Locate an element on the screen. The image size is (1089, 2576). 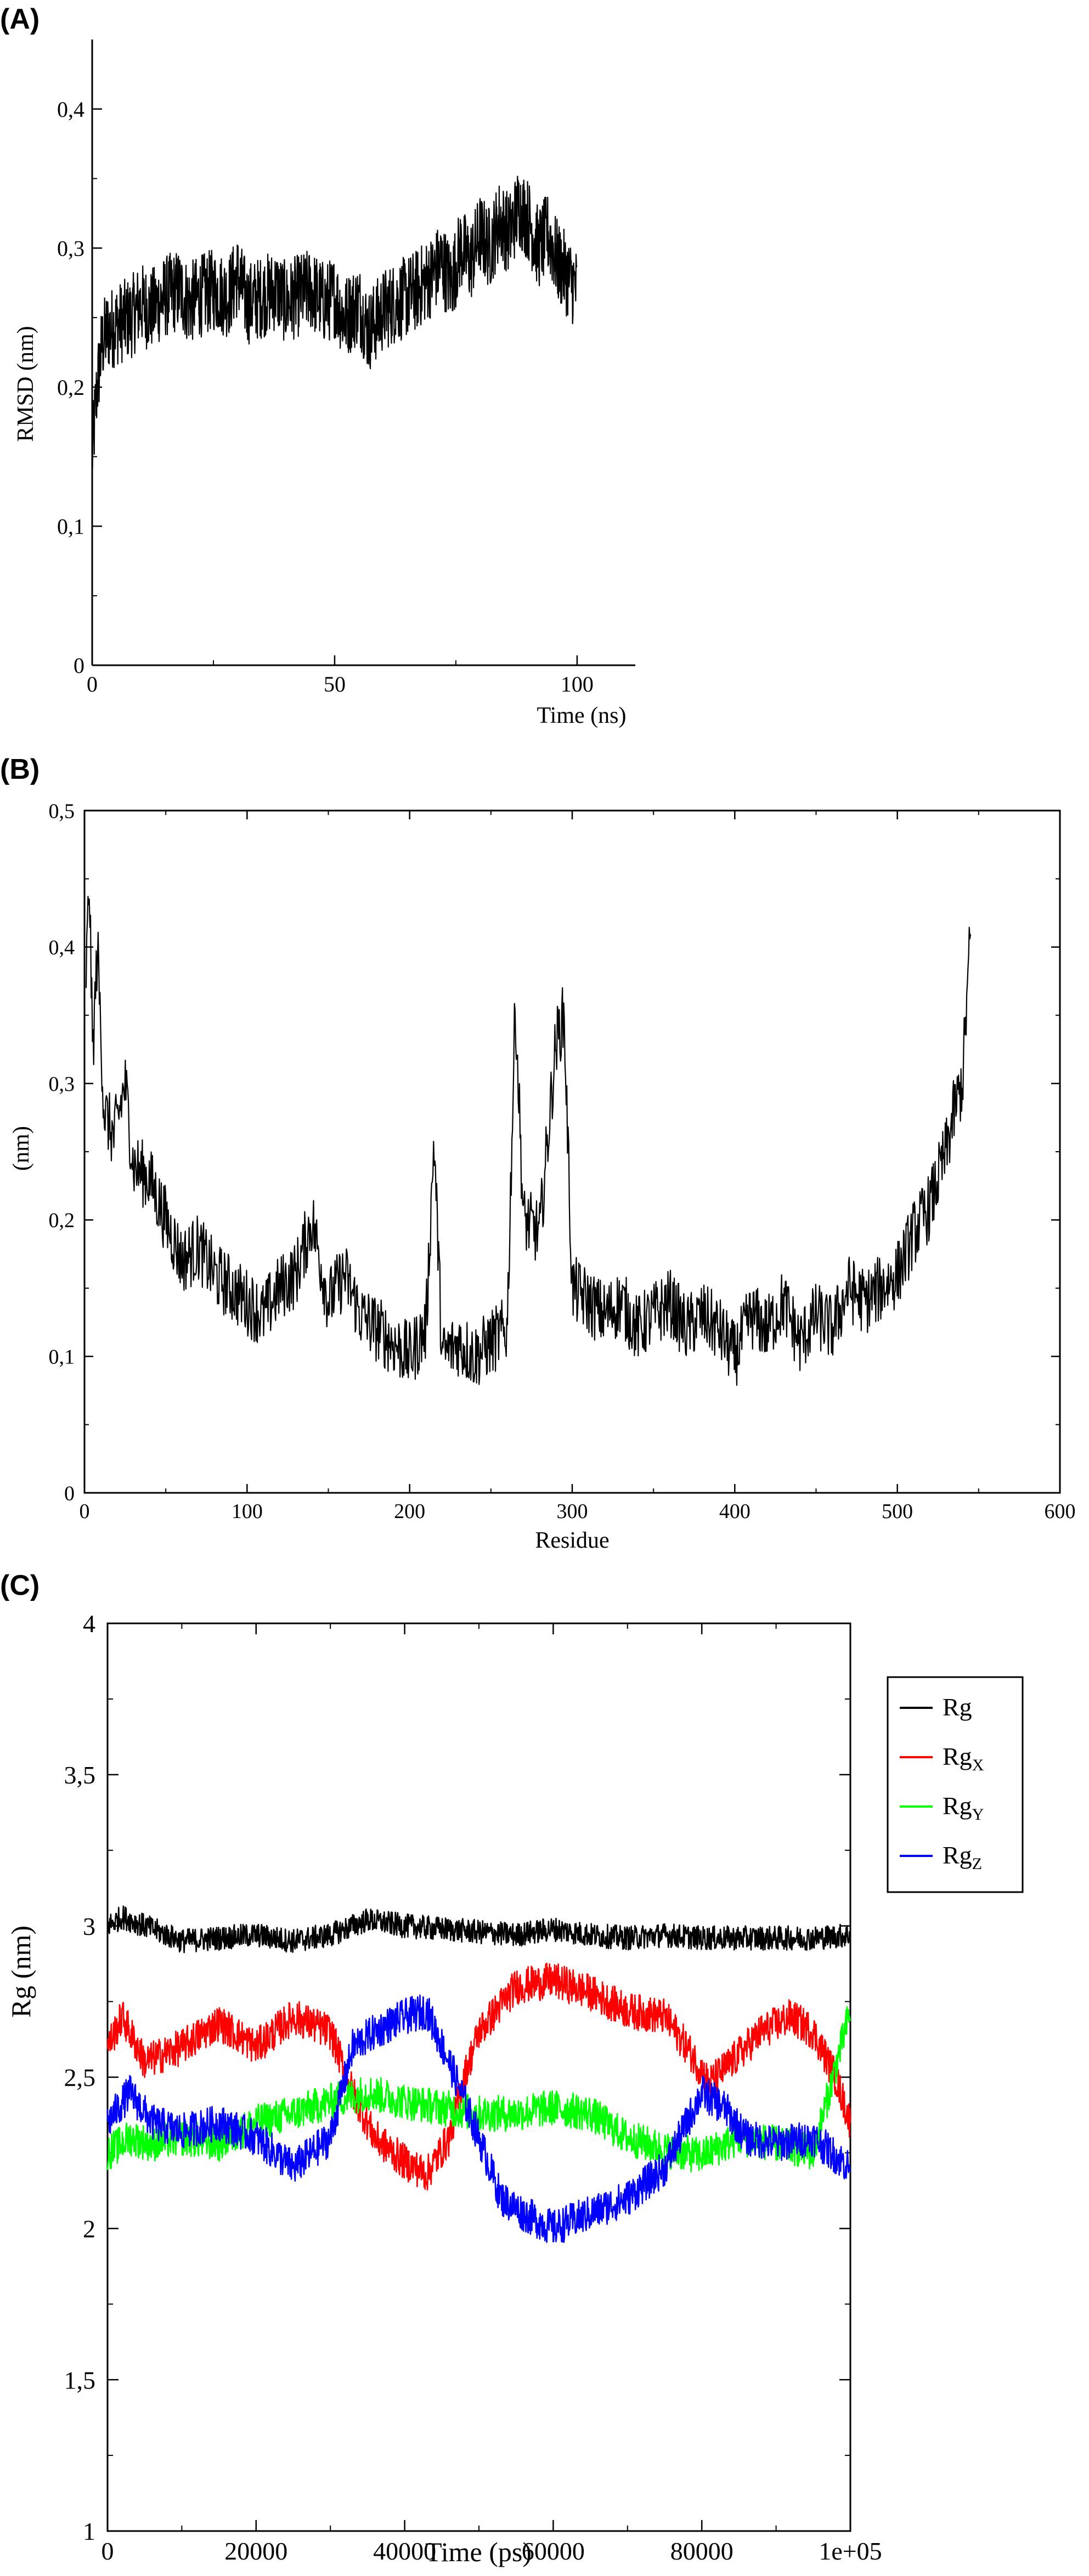
panel-a-plot-area: 0 50 100 0 0,1 0,2 0,3 0,4 is located at coordinates (346, 368).